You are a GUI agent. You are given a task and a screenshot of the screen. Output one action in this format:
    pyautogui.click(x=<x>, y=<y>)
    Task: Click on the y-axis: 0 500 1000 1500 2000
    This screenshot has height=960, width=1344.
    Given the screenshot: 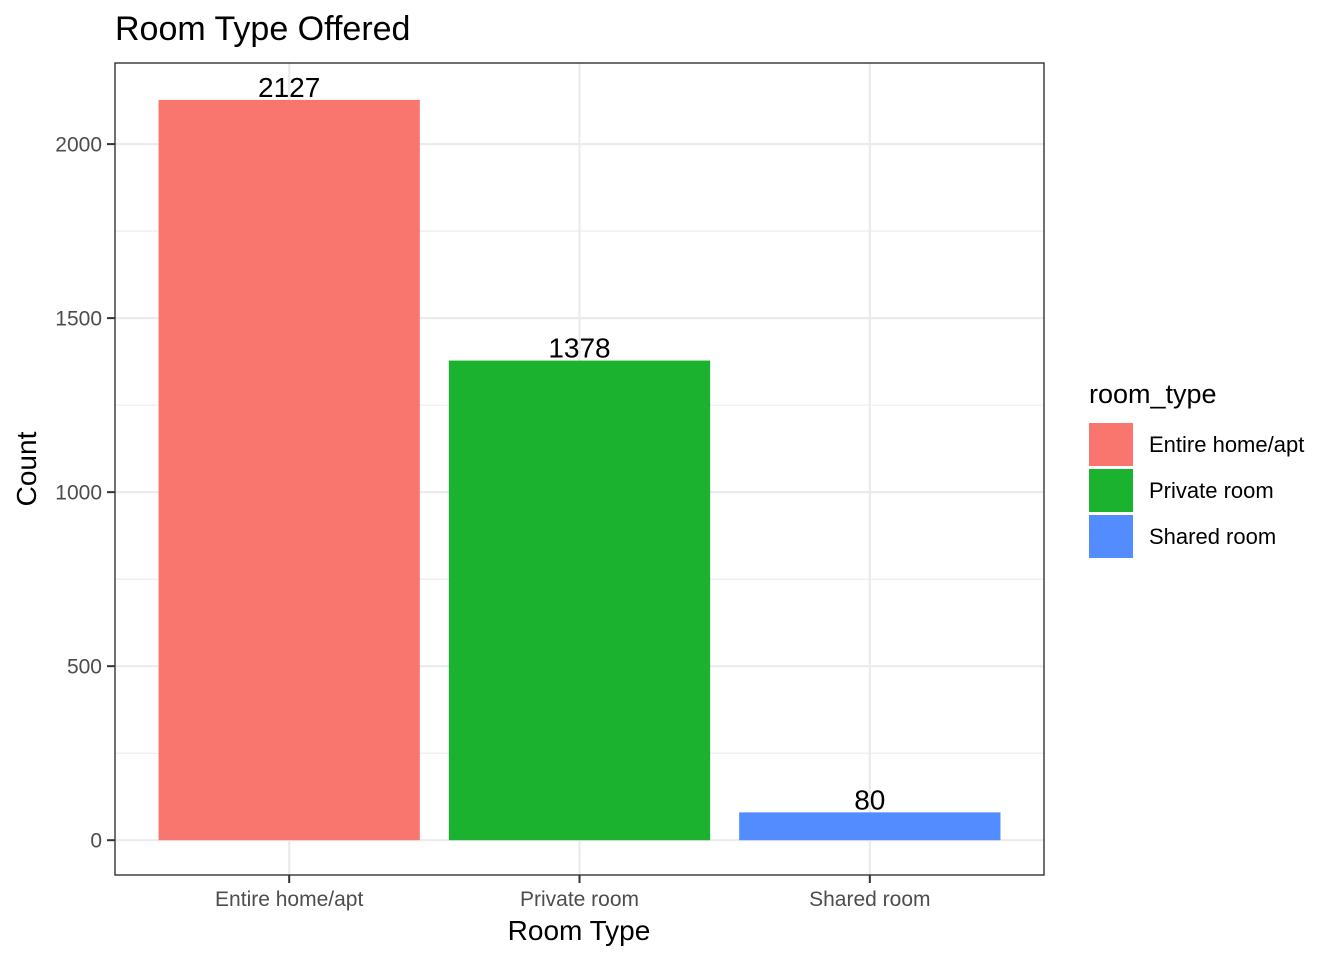 What is the action you would take?
    pyautogui.click(x=85, y=493)
    